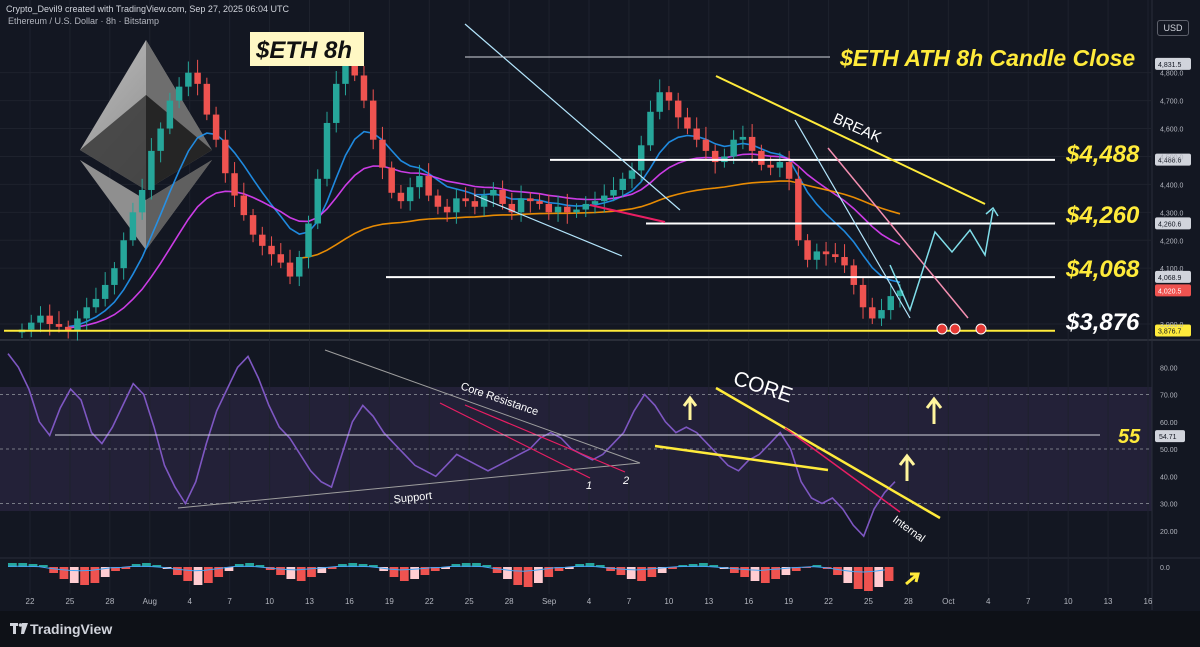  Describe the element at coordinates (71, 629) in the screenshot. I see `footer-brand: TradingView` at that location.